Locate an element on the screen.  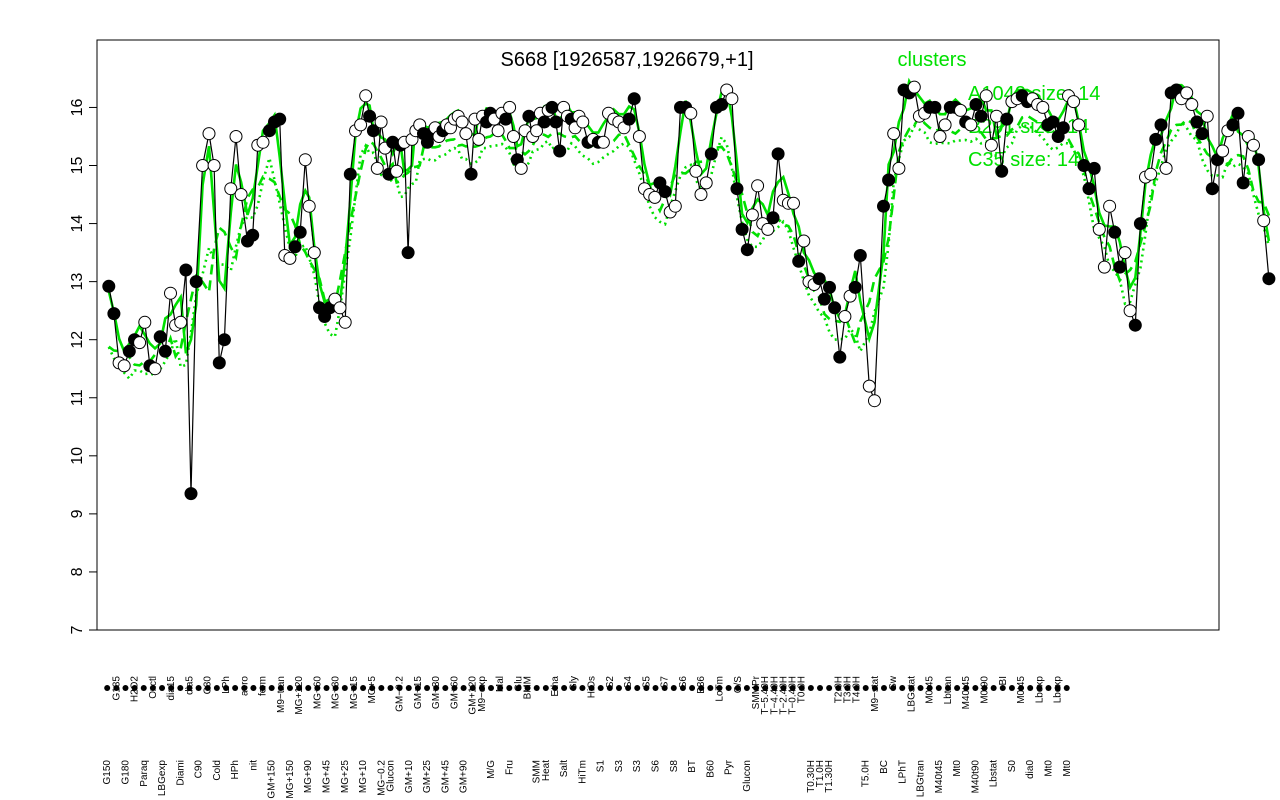
x-tick-label: Lbstat is located at coordinates (994, 773).